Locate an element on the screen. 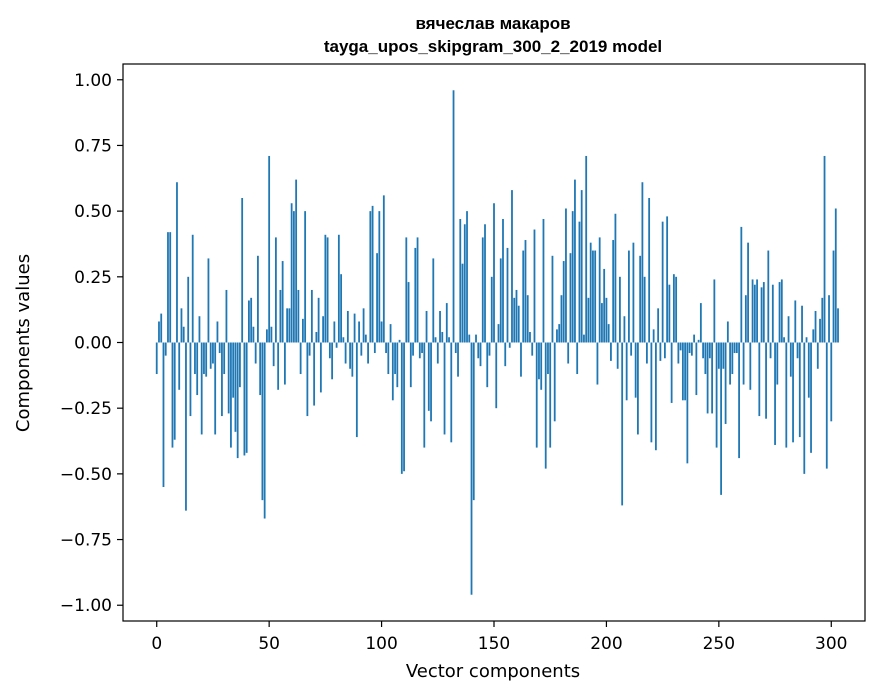  x-tick-label: 300 is located at coordinates (831, 644).